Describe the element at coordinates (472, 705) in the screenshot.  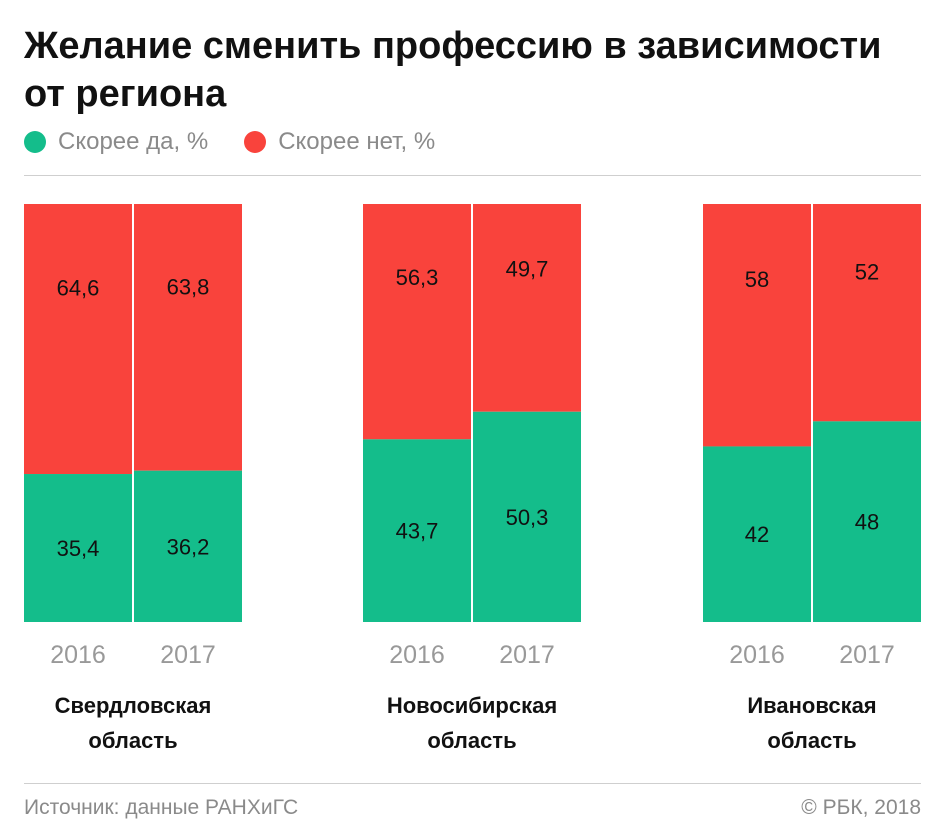
I see `group-label: Новосибирская` at that location.